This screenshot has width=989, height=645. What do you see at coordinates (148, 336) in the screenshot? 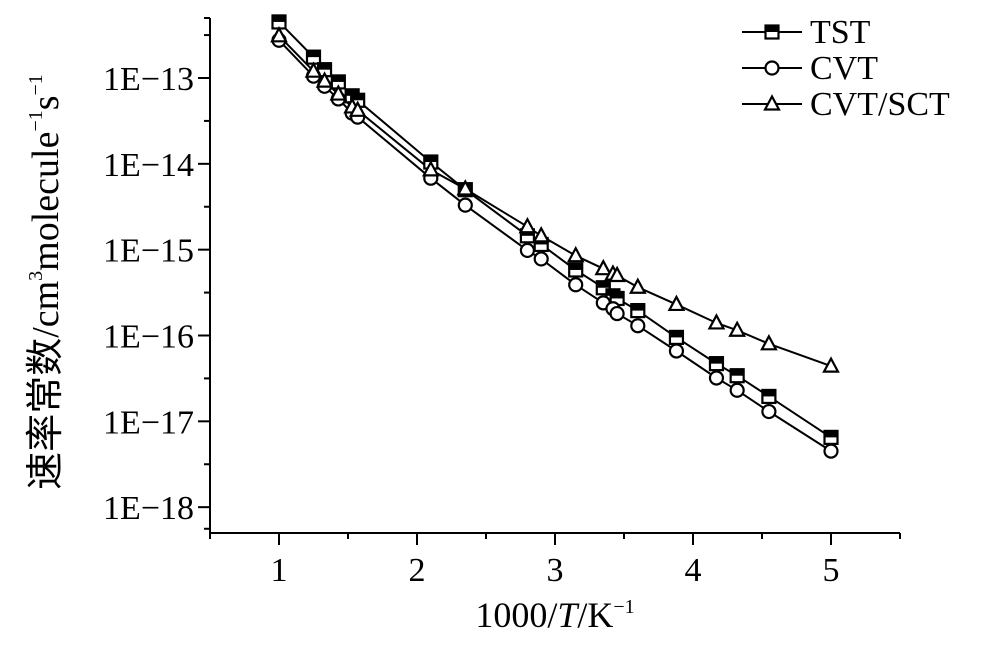
I see `y-tick-label: 1E−16` at bounding box center [148, 336].